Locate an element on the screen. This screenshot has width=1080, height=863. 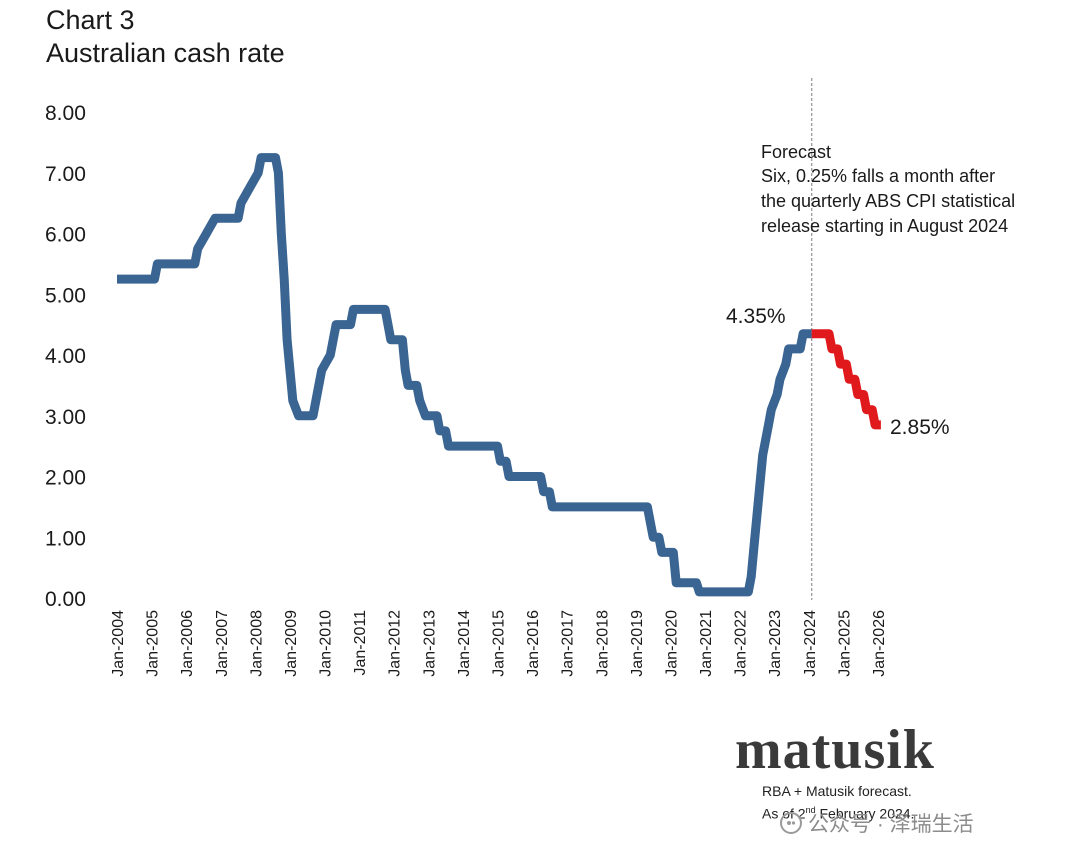
x-tick-label: Jan-2012 is located at coordinates (395, 643).